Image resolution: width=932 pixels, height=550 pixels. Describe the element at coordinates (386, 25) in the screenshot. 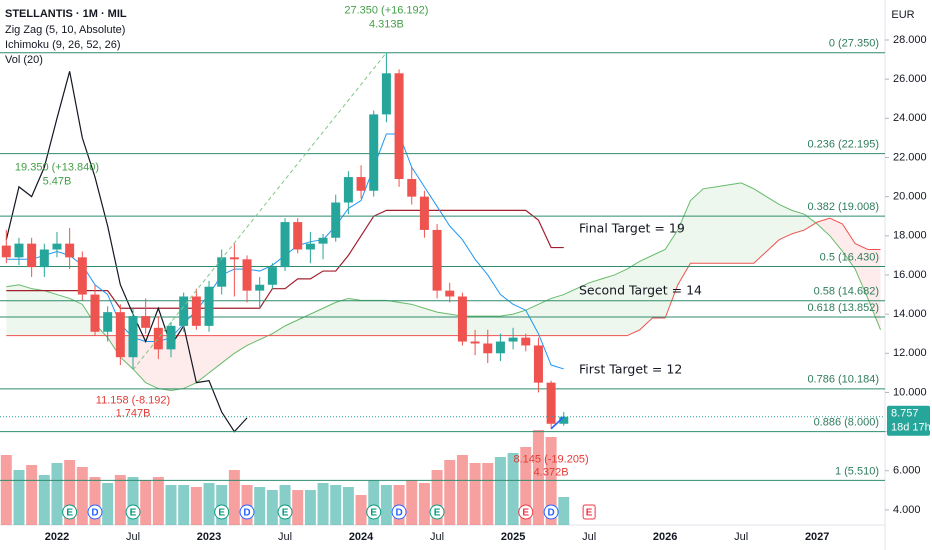

I see `pivot-volume-label: 4.313B` at that location.